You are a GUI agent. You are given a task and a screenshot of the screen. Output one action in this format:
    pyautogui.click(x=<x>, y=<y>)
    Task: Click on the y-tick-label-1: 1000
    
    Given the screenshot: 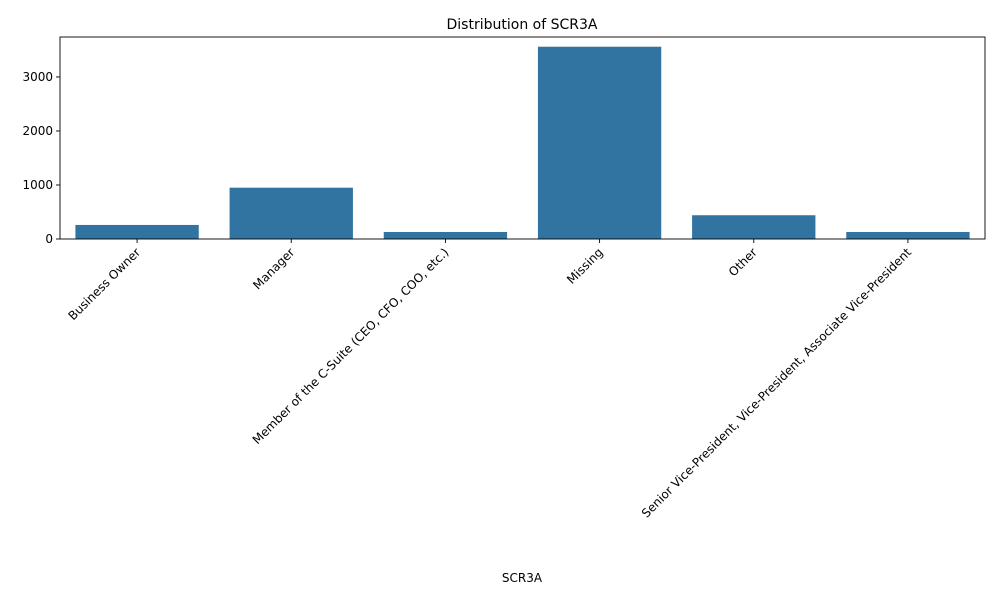 What is the action you would take?
    pyautogui.click(x=37, y=185)
    